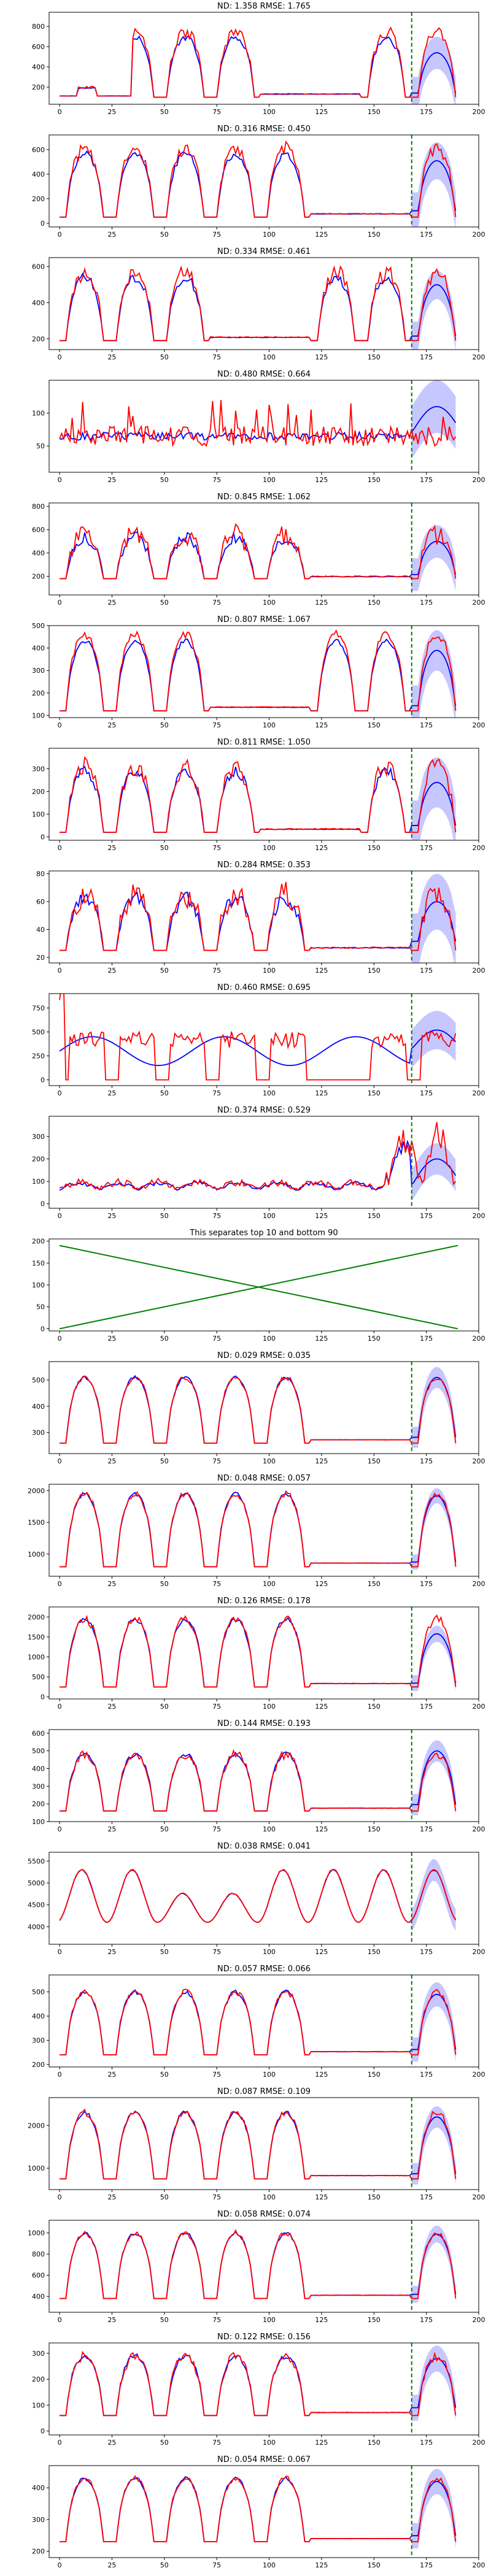  Describe the element at coordinates (39, 1008) in the screenshot. I see `y-tick-label: 750` at that location.